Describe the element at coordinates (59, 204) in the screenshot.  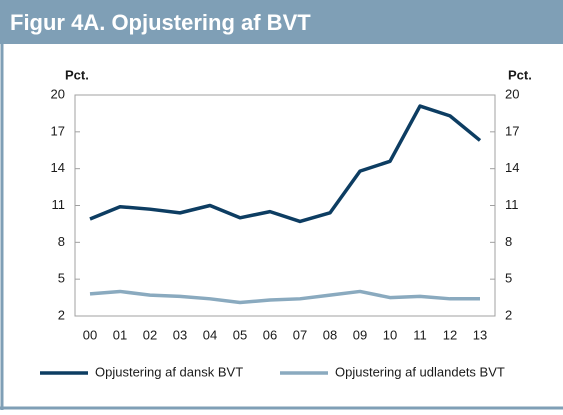
I see `y-tick-label: 11` at that location.